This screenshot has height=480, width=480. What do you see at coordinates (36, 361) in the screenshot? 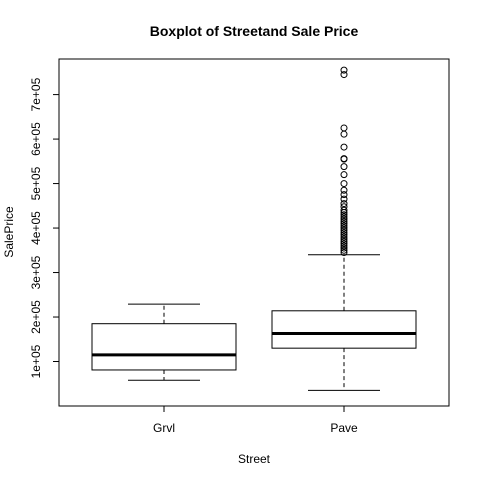
I see `y-tick-label: 1e+05` at bounding box center [36, 361].